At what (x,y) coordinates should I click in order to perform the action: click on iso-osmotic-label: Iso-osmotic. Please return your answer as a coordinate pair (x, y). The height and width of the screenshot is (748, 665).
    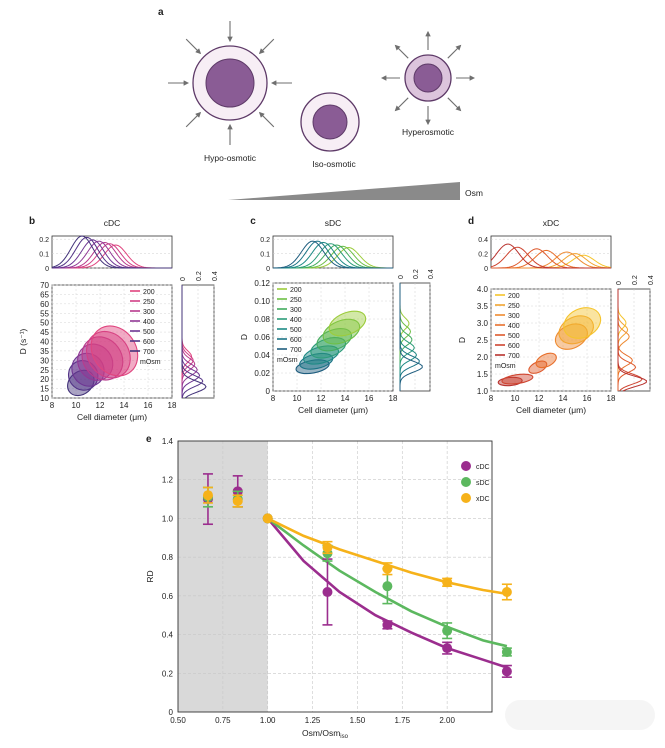
    Looking at the image, I should click on (334, 164).